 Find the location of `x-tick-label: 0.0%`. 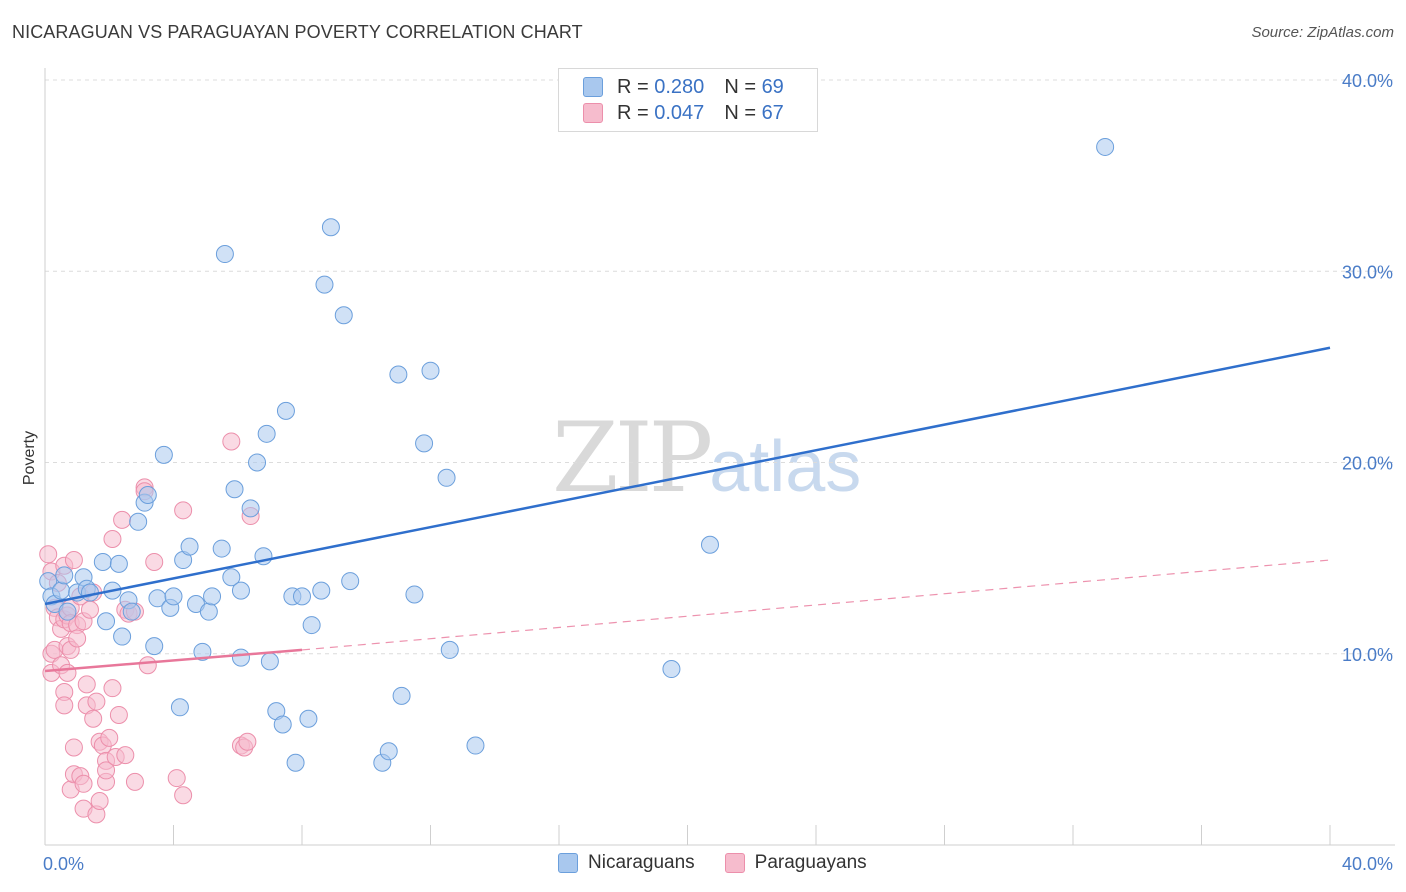

x-tick-label: 0.0% is located at coordinates (63, 864).